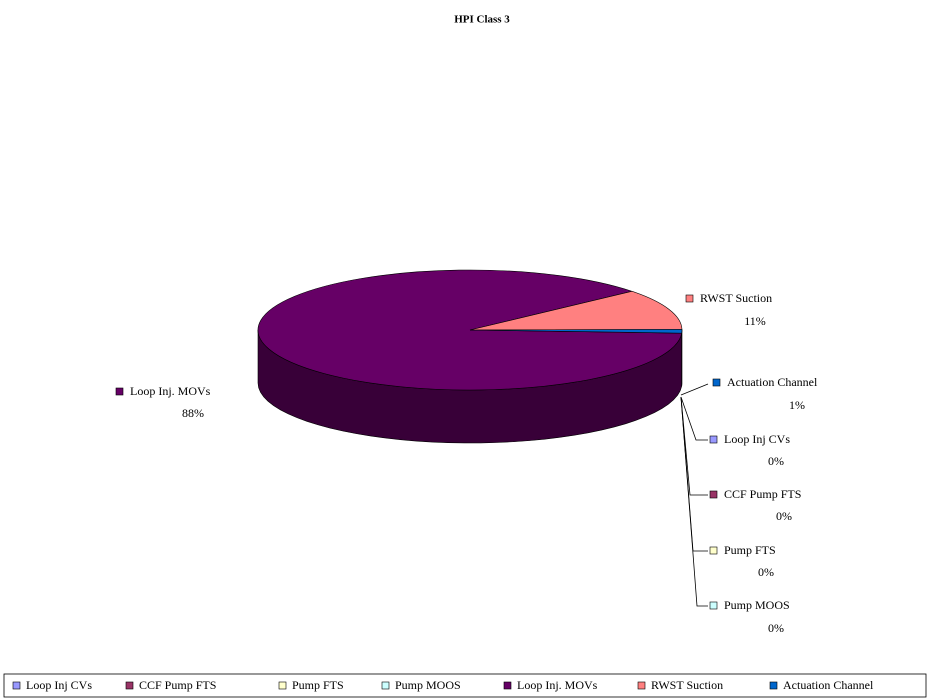 The width and height of the screenshot is (930, 700). What do you see at coordinates (428, 685) in the screenshot?
I see `legend-label: Pump MOOS` at bounding box center [428, 685].